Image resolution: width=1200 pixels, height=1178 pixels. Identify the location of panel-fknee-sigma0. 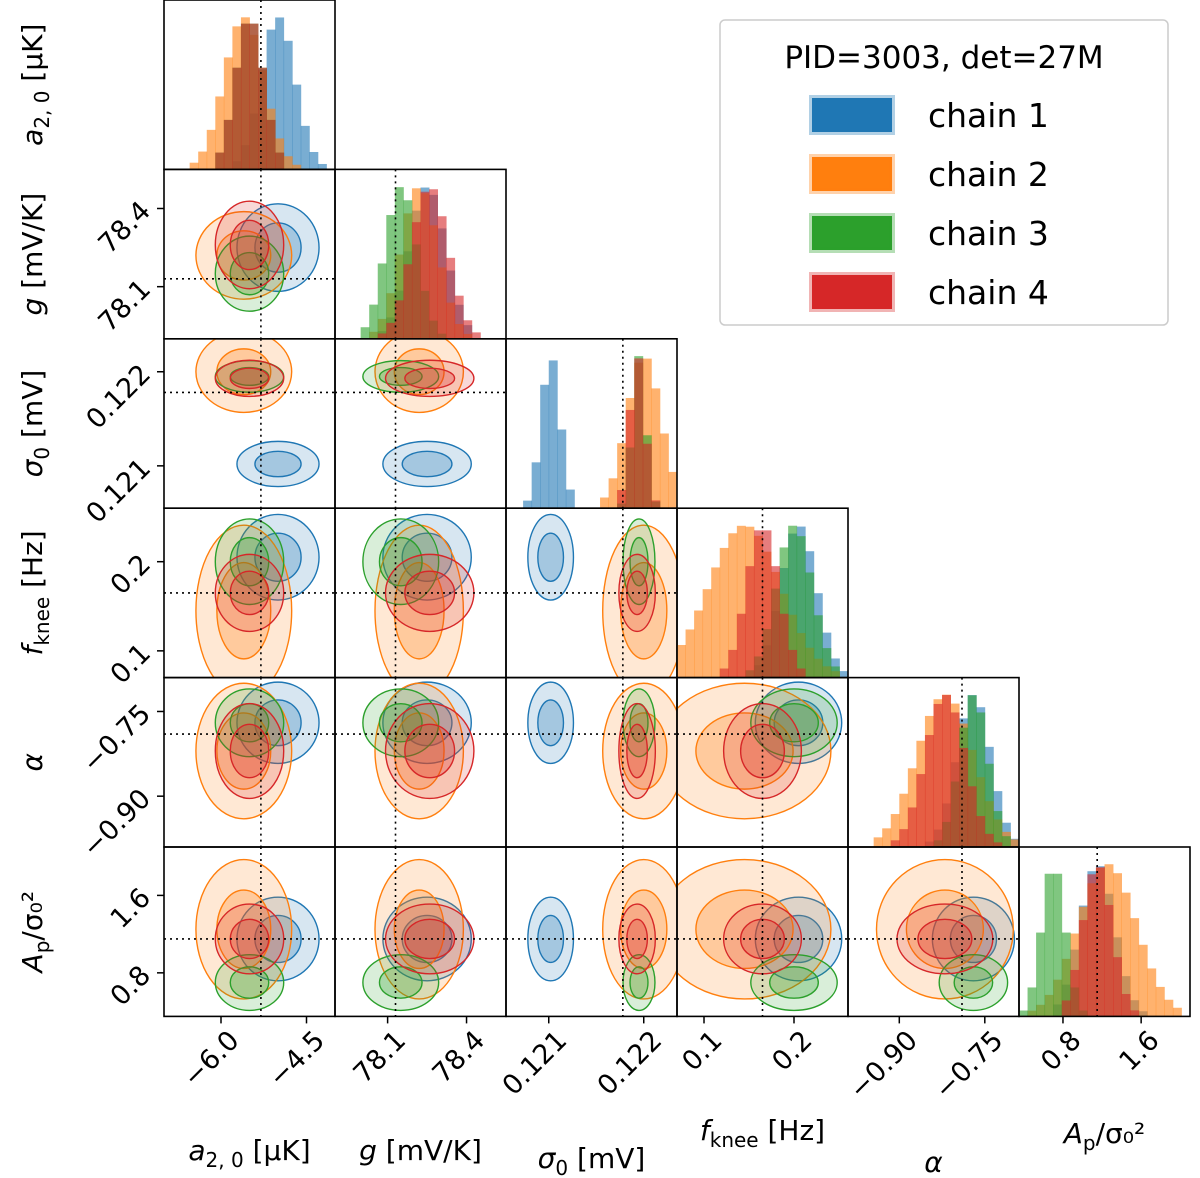
(591, 593).